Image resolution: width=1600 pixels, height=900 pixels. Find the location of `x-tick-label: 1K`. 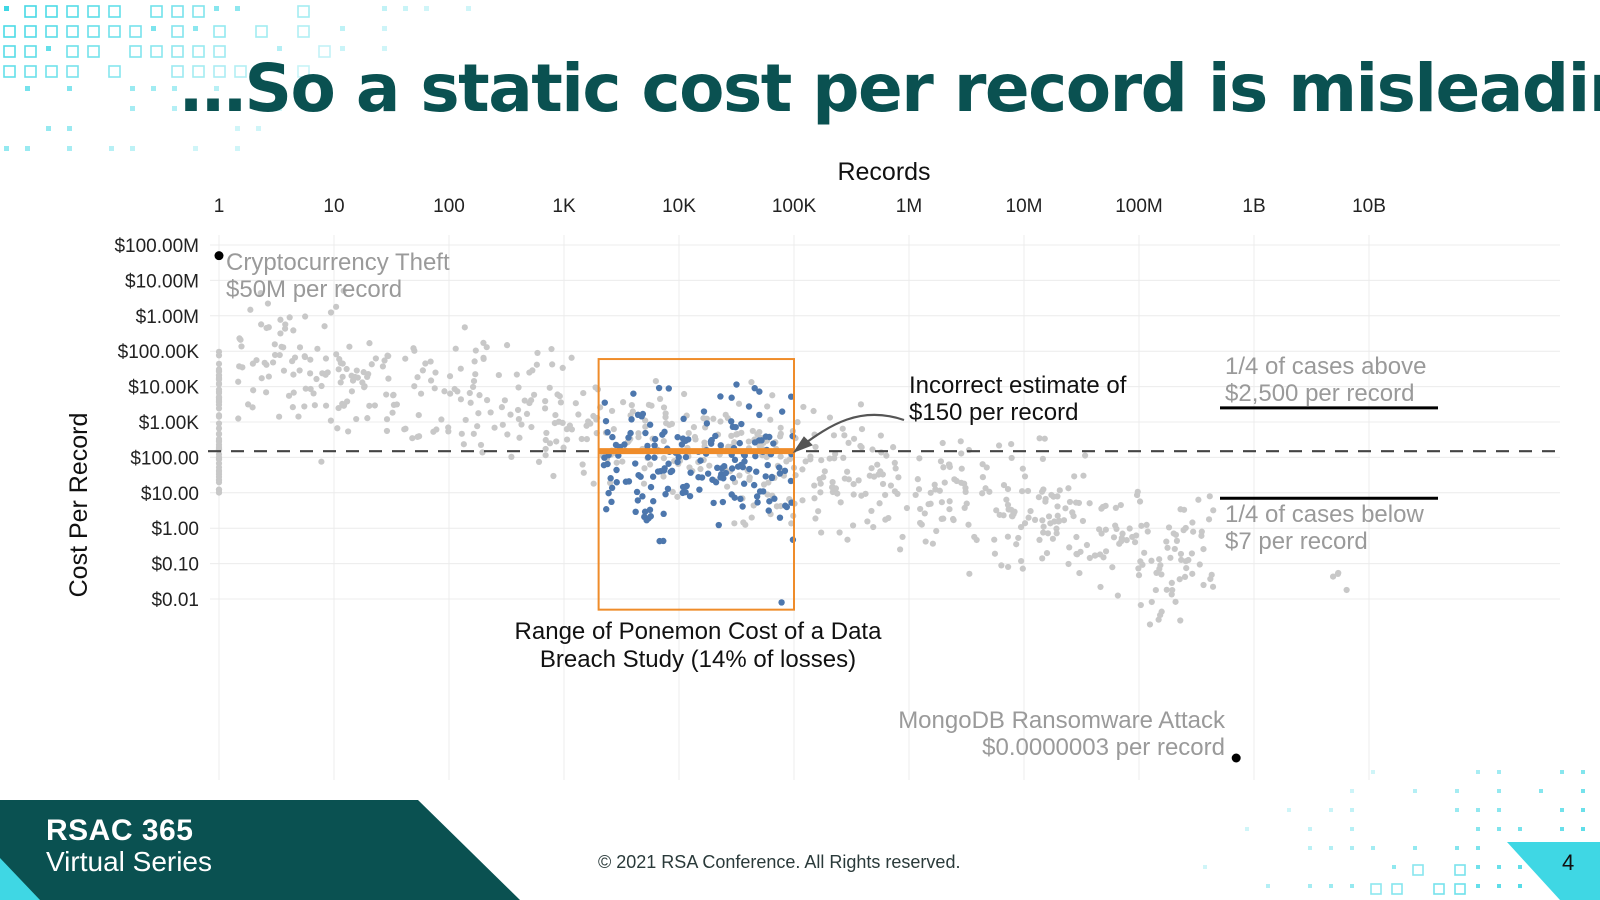

x-tick-label: 1K is located at coordinates (564, 206).